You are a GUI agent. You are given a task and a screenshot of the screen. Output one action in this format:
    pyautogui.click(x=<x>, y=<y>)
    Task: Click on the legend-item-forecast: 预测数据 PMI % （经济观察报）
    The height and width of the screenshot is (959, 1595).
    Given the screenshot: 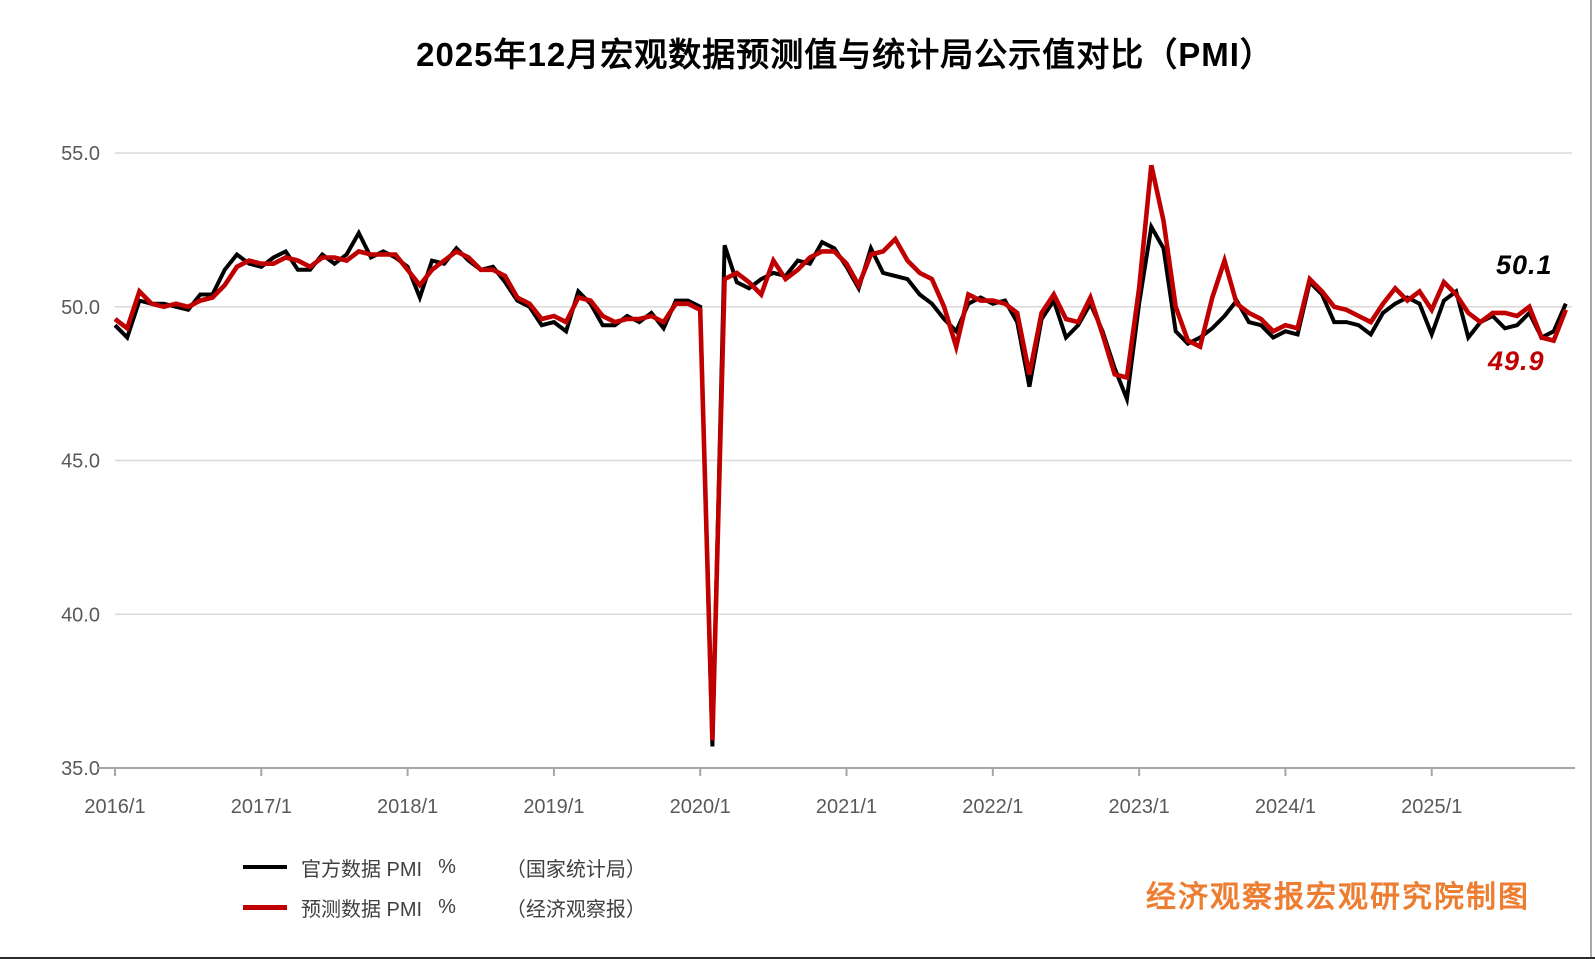 What is the action you would take?
    pyautogui.click(x=444, y=907)
    